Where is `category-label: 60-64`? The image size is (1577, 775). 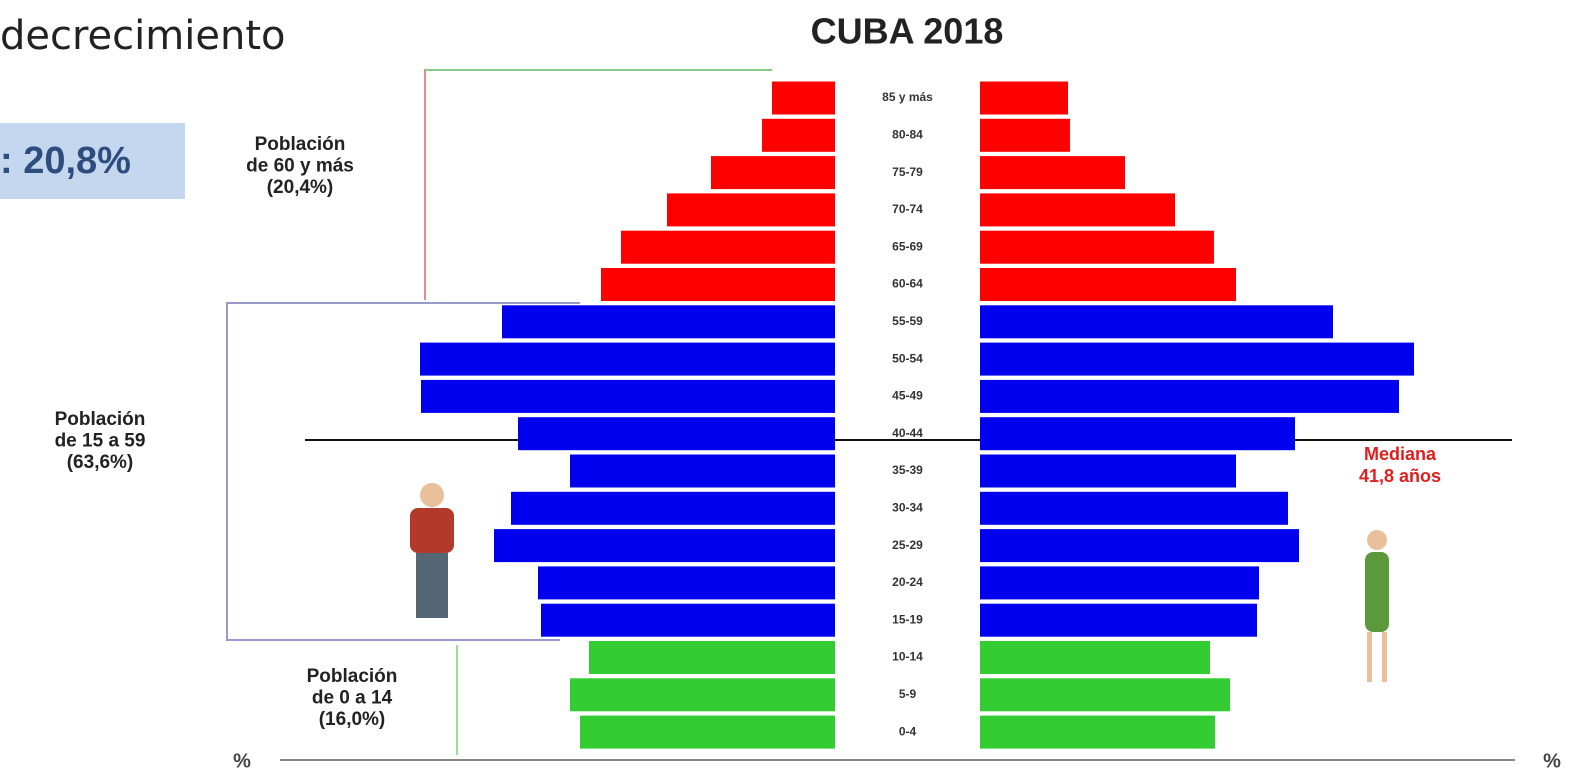 category-label: 60-64 is located at coordinates (907, 284).